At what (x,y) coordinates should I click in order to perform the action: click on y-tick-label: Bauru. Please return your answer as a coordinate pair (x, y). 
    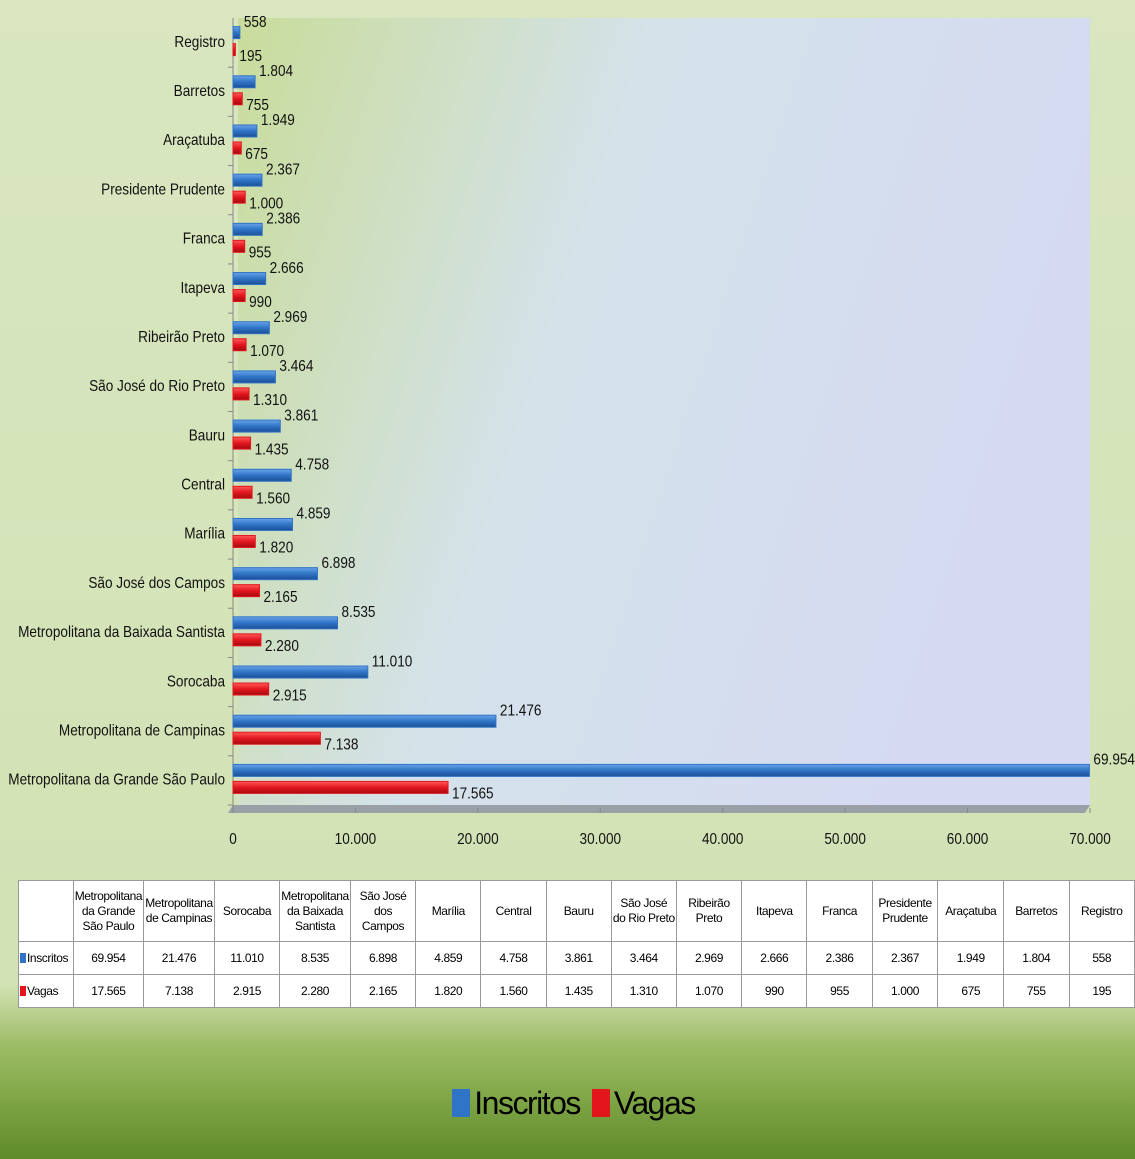
    Looking at the image, I should click on (207, 435).